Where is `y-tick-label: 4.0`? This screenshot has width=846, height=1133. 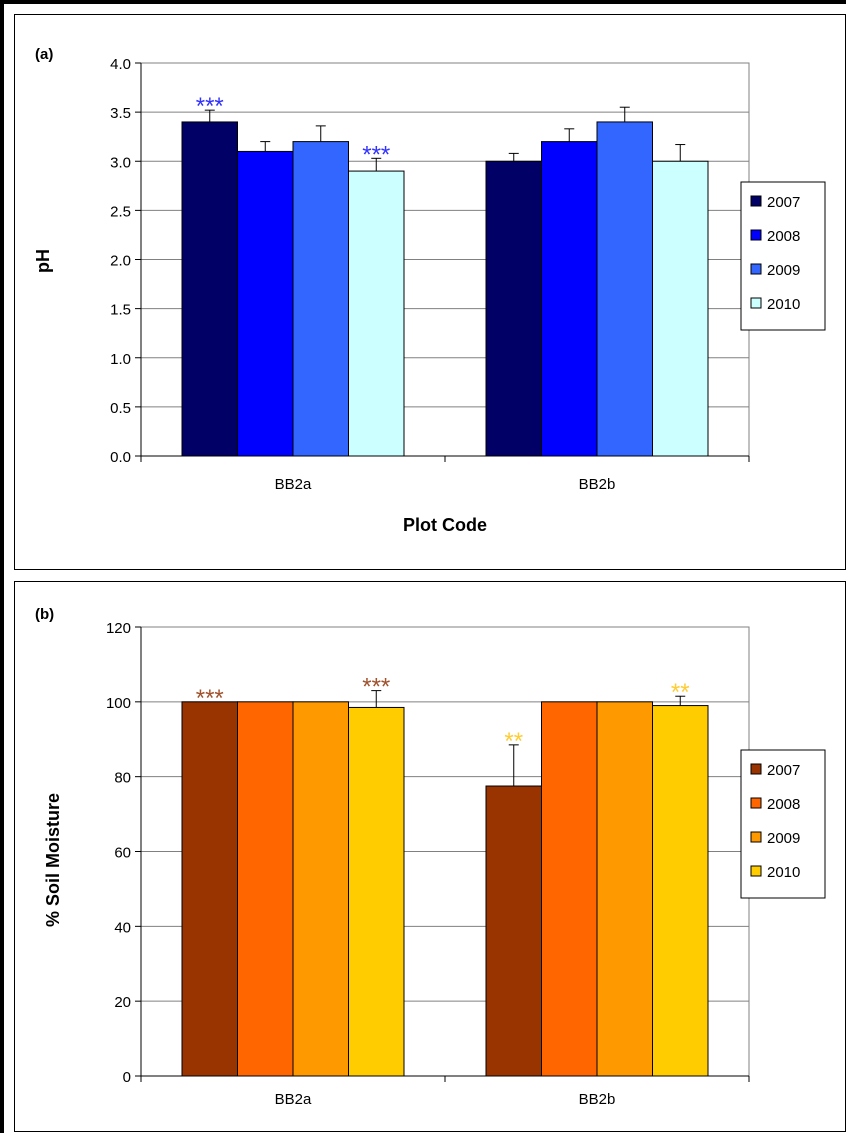 y-tick-label: 4.0 is located at coordinates (120, 64).